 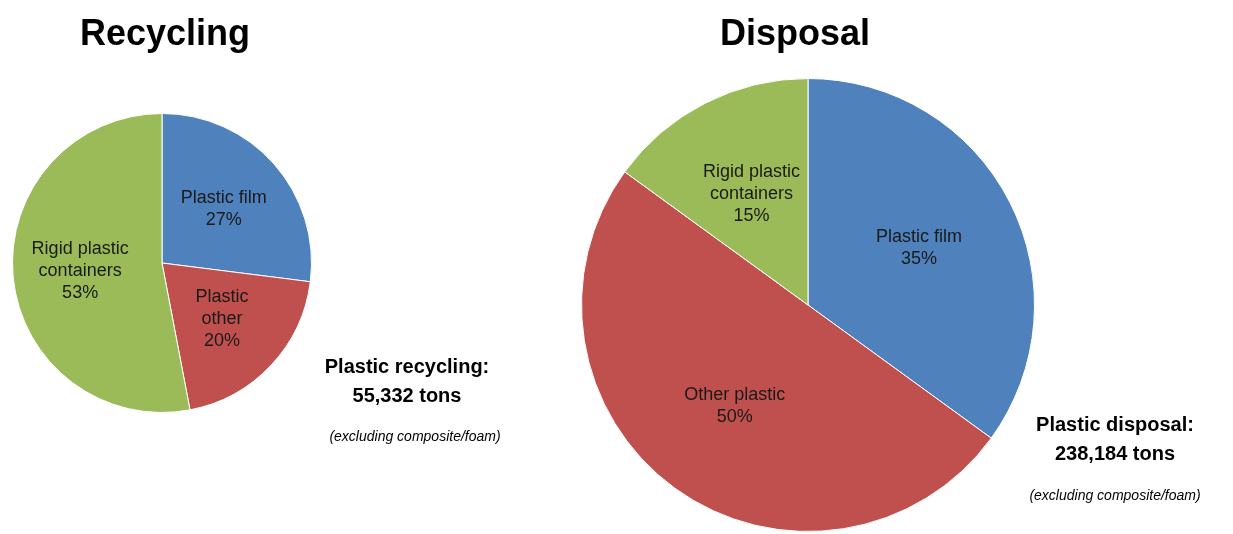 I want to click on data-label: 20%, so click(x=221, y=340).